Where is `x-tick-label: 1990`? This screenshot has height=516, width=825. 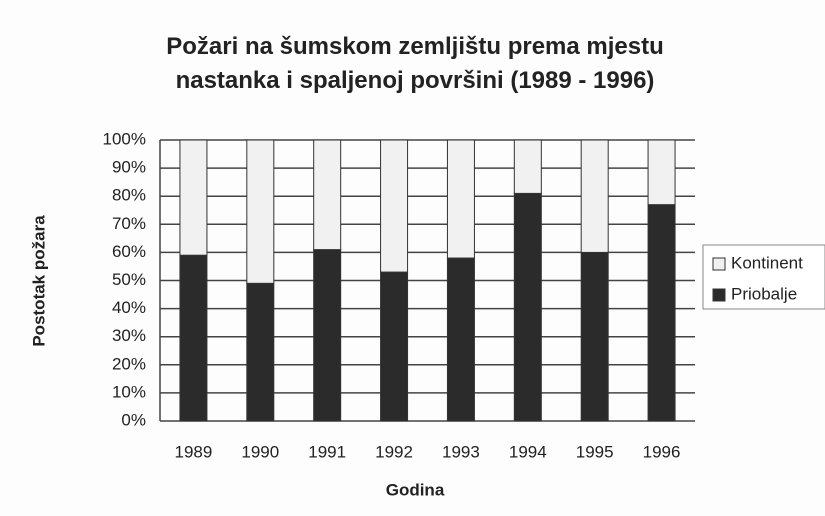 x-tick-label: 1990 is located at coordinates (260, 451).